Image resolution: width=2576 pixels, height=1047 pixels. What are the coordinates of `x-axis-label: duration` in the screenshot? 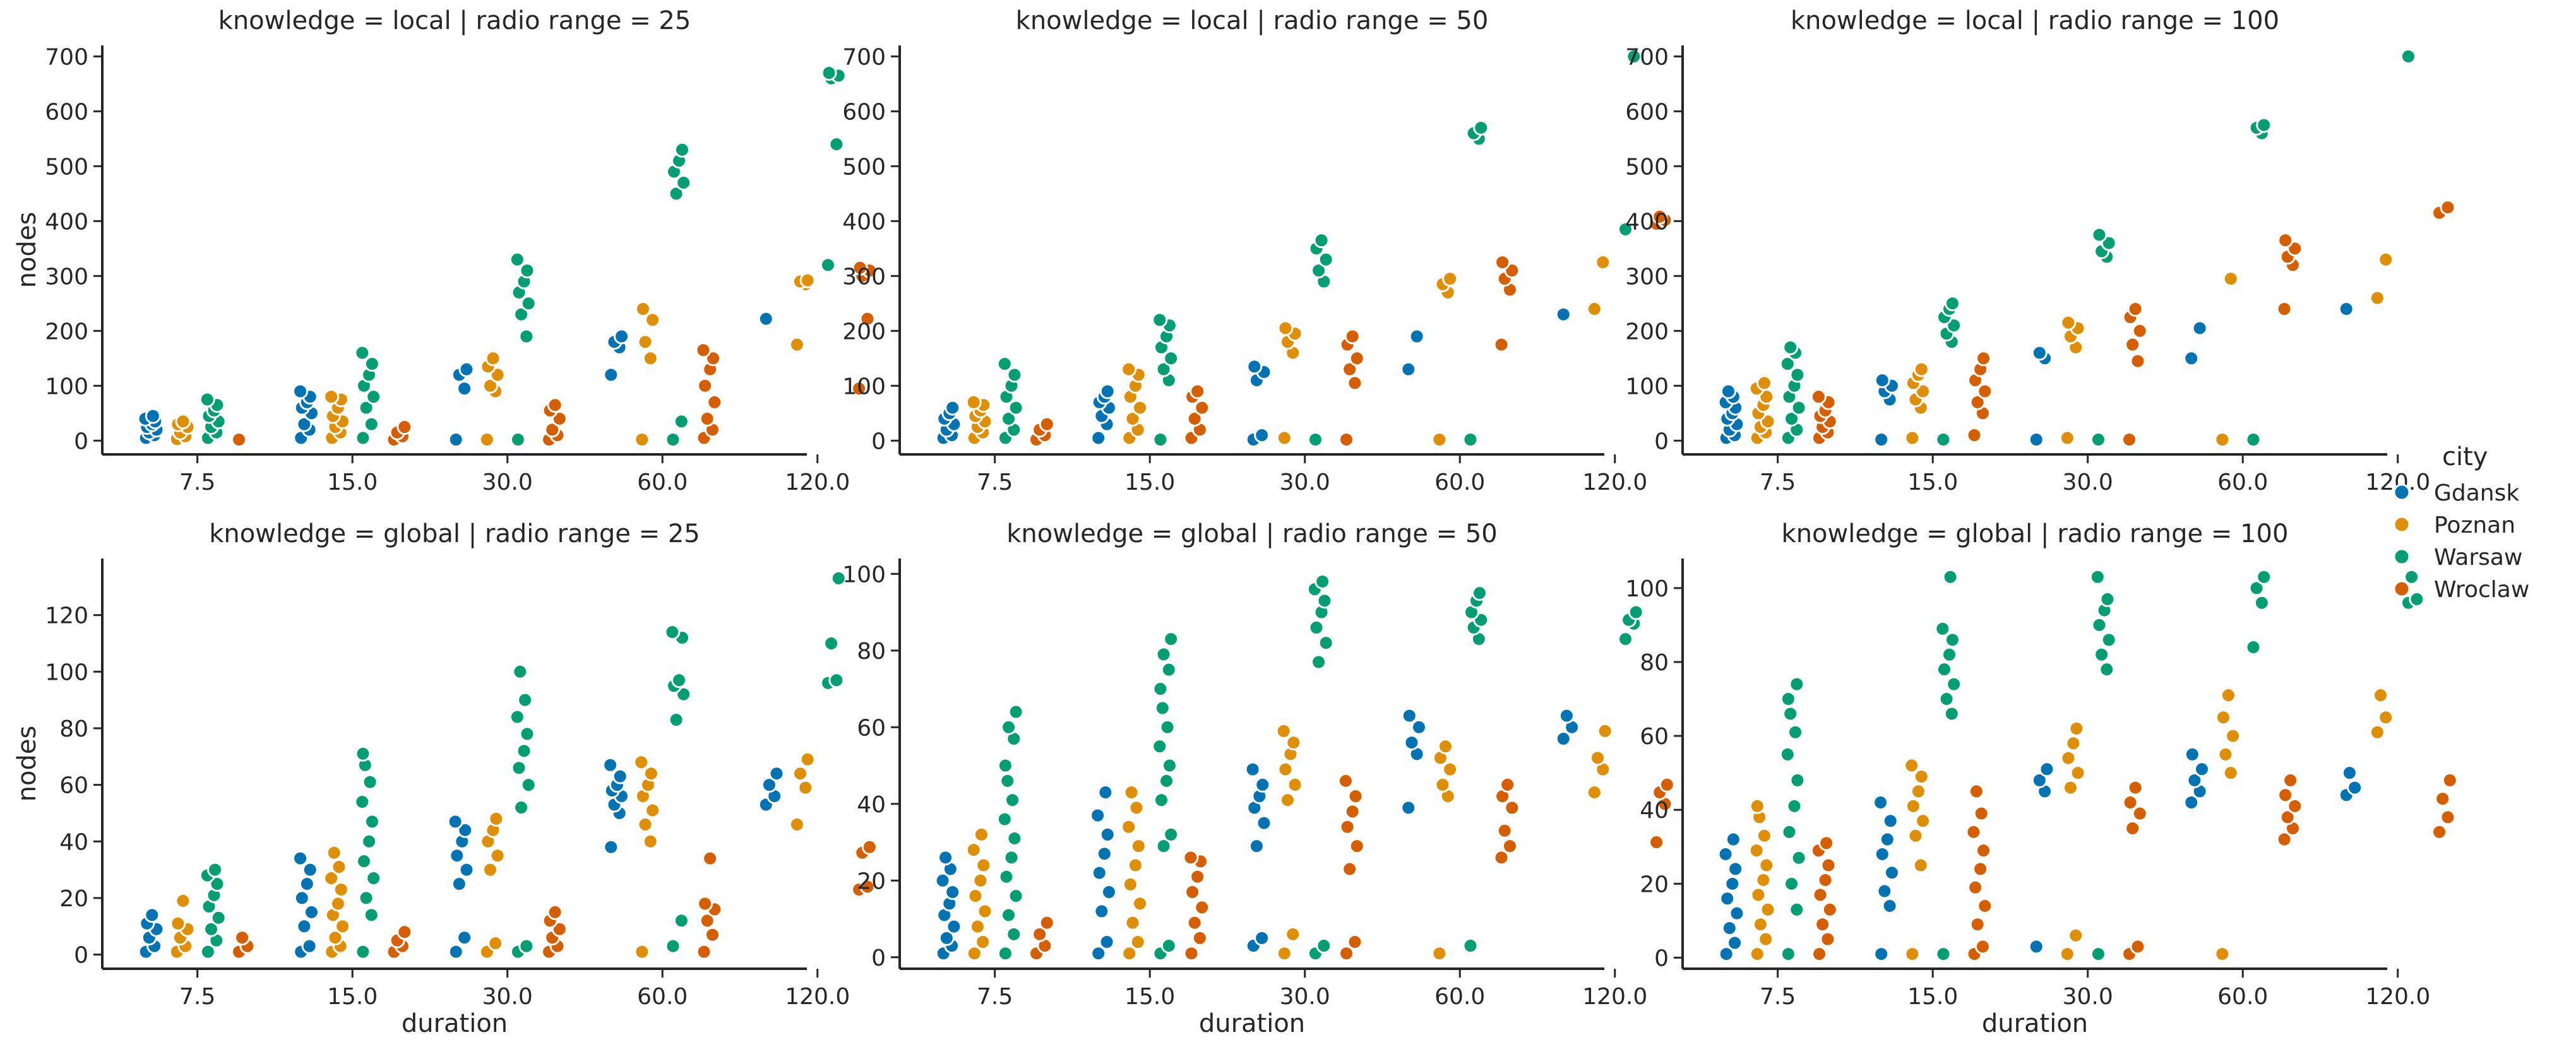 It's located at (2035, 1023).